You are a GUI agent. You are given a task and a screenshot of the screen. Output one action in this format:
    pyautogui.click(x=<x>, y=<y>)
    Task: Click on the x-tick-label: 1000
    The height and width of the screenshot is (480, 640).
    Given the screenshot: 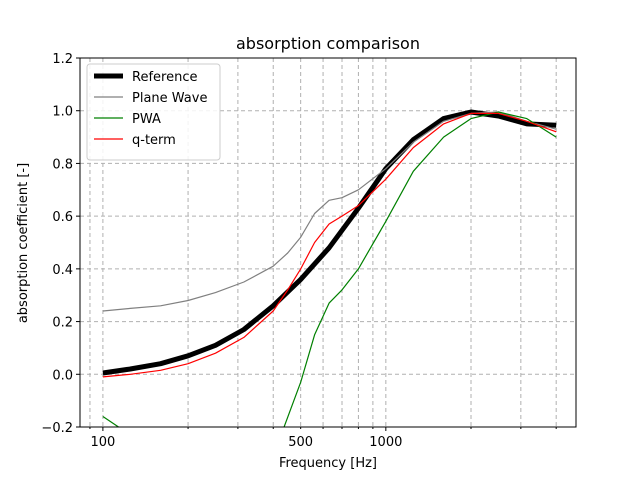 What is the action you would take?
    pyautogui.click(x=385, y=442)
    